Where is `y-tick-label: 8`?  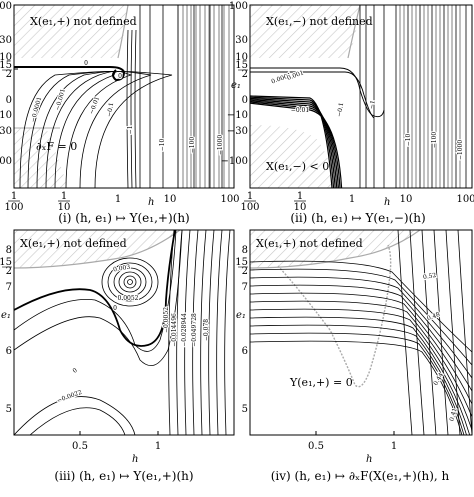 y-tick-label: 8 is located at coordinates (9, 250).